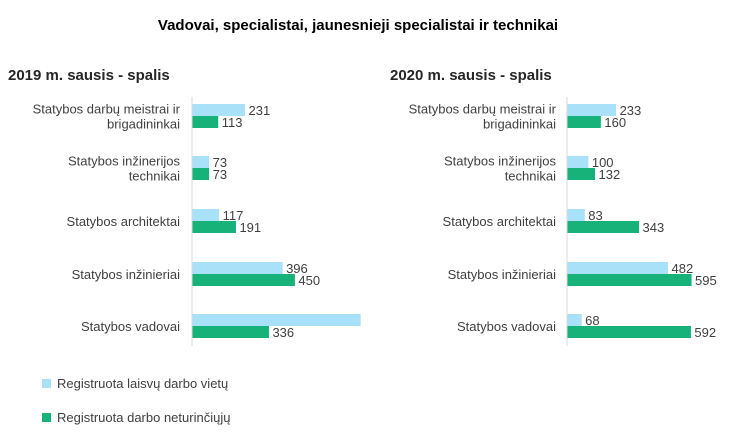 The width and height of the screenshot is (735, 441). Describe the element at coordinates (233, 215) in the screenshot. I see `data-label: 117` at that location.